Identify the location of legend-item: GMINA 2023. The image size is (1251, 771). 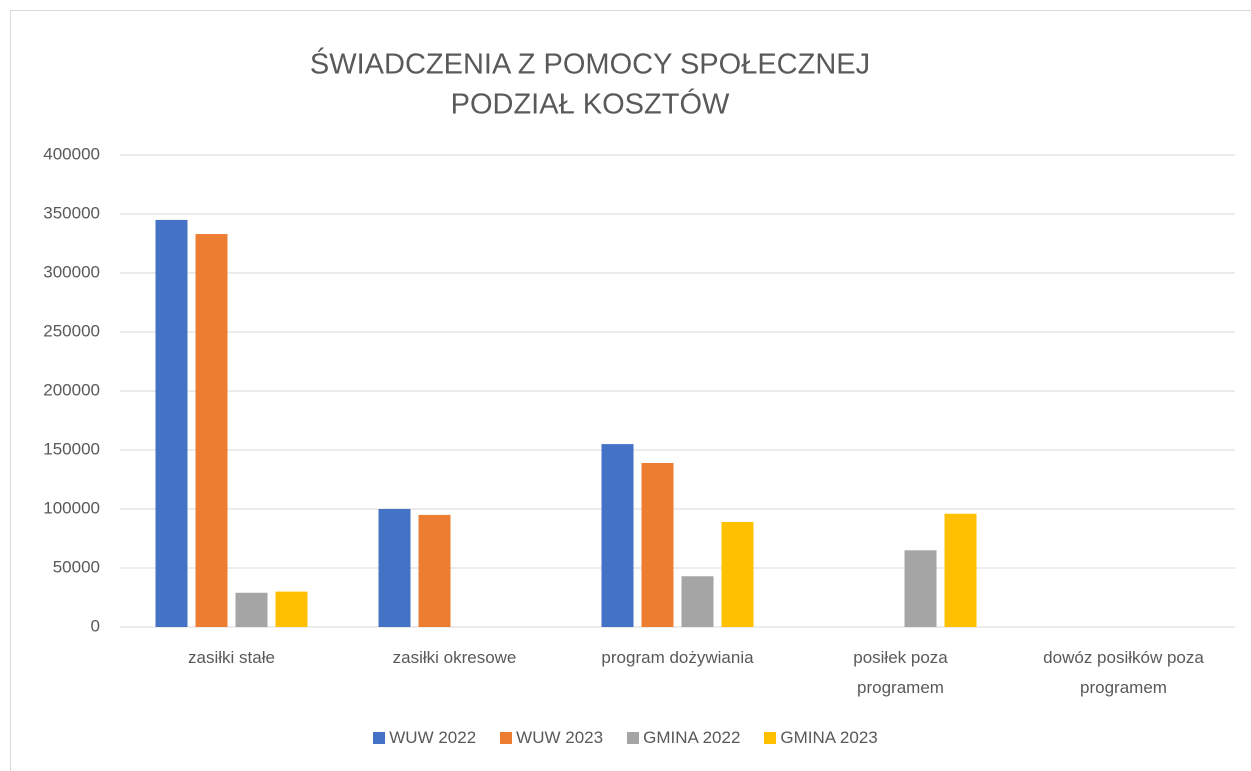
(821, 738).